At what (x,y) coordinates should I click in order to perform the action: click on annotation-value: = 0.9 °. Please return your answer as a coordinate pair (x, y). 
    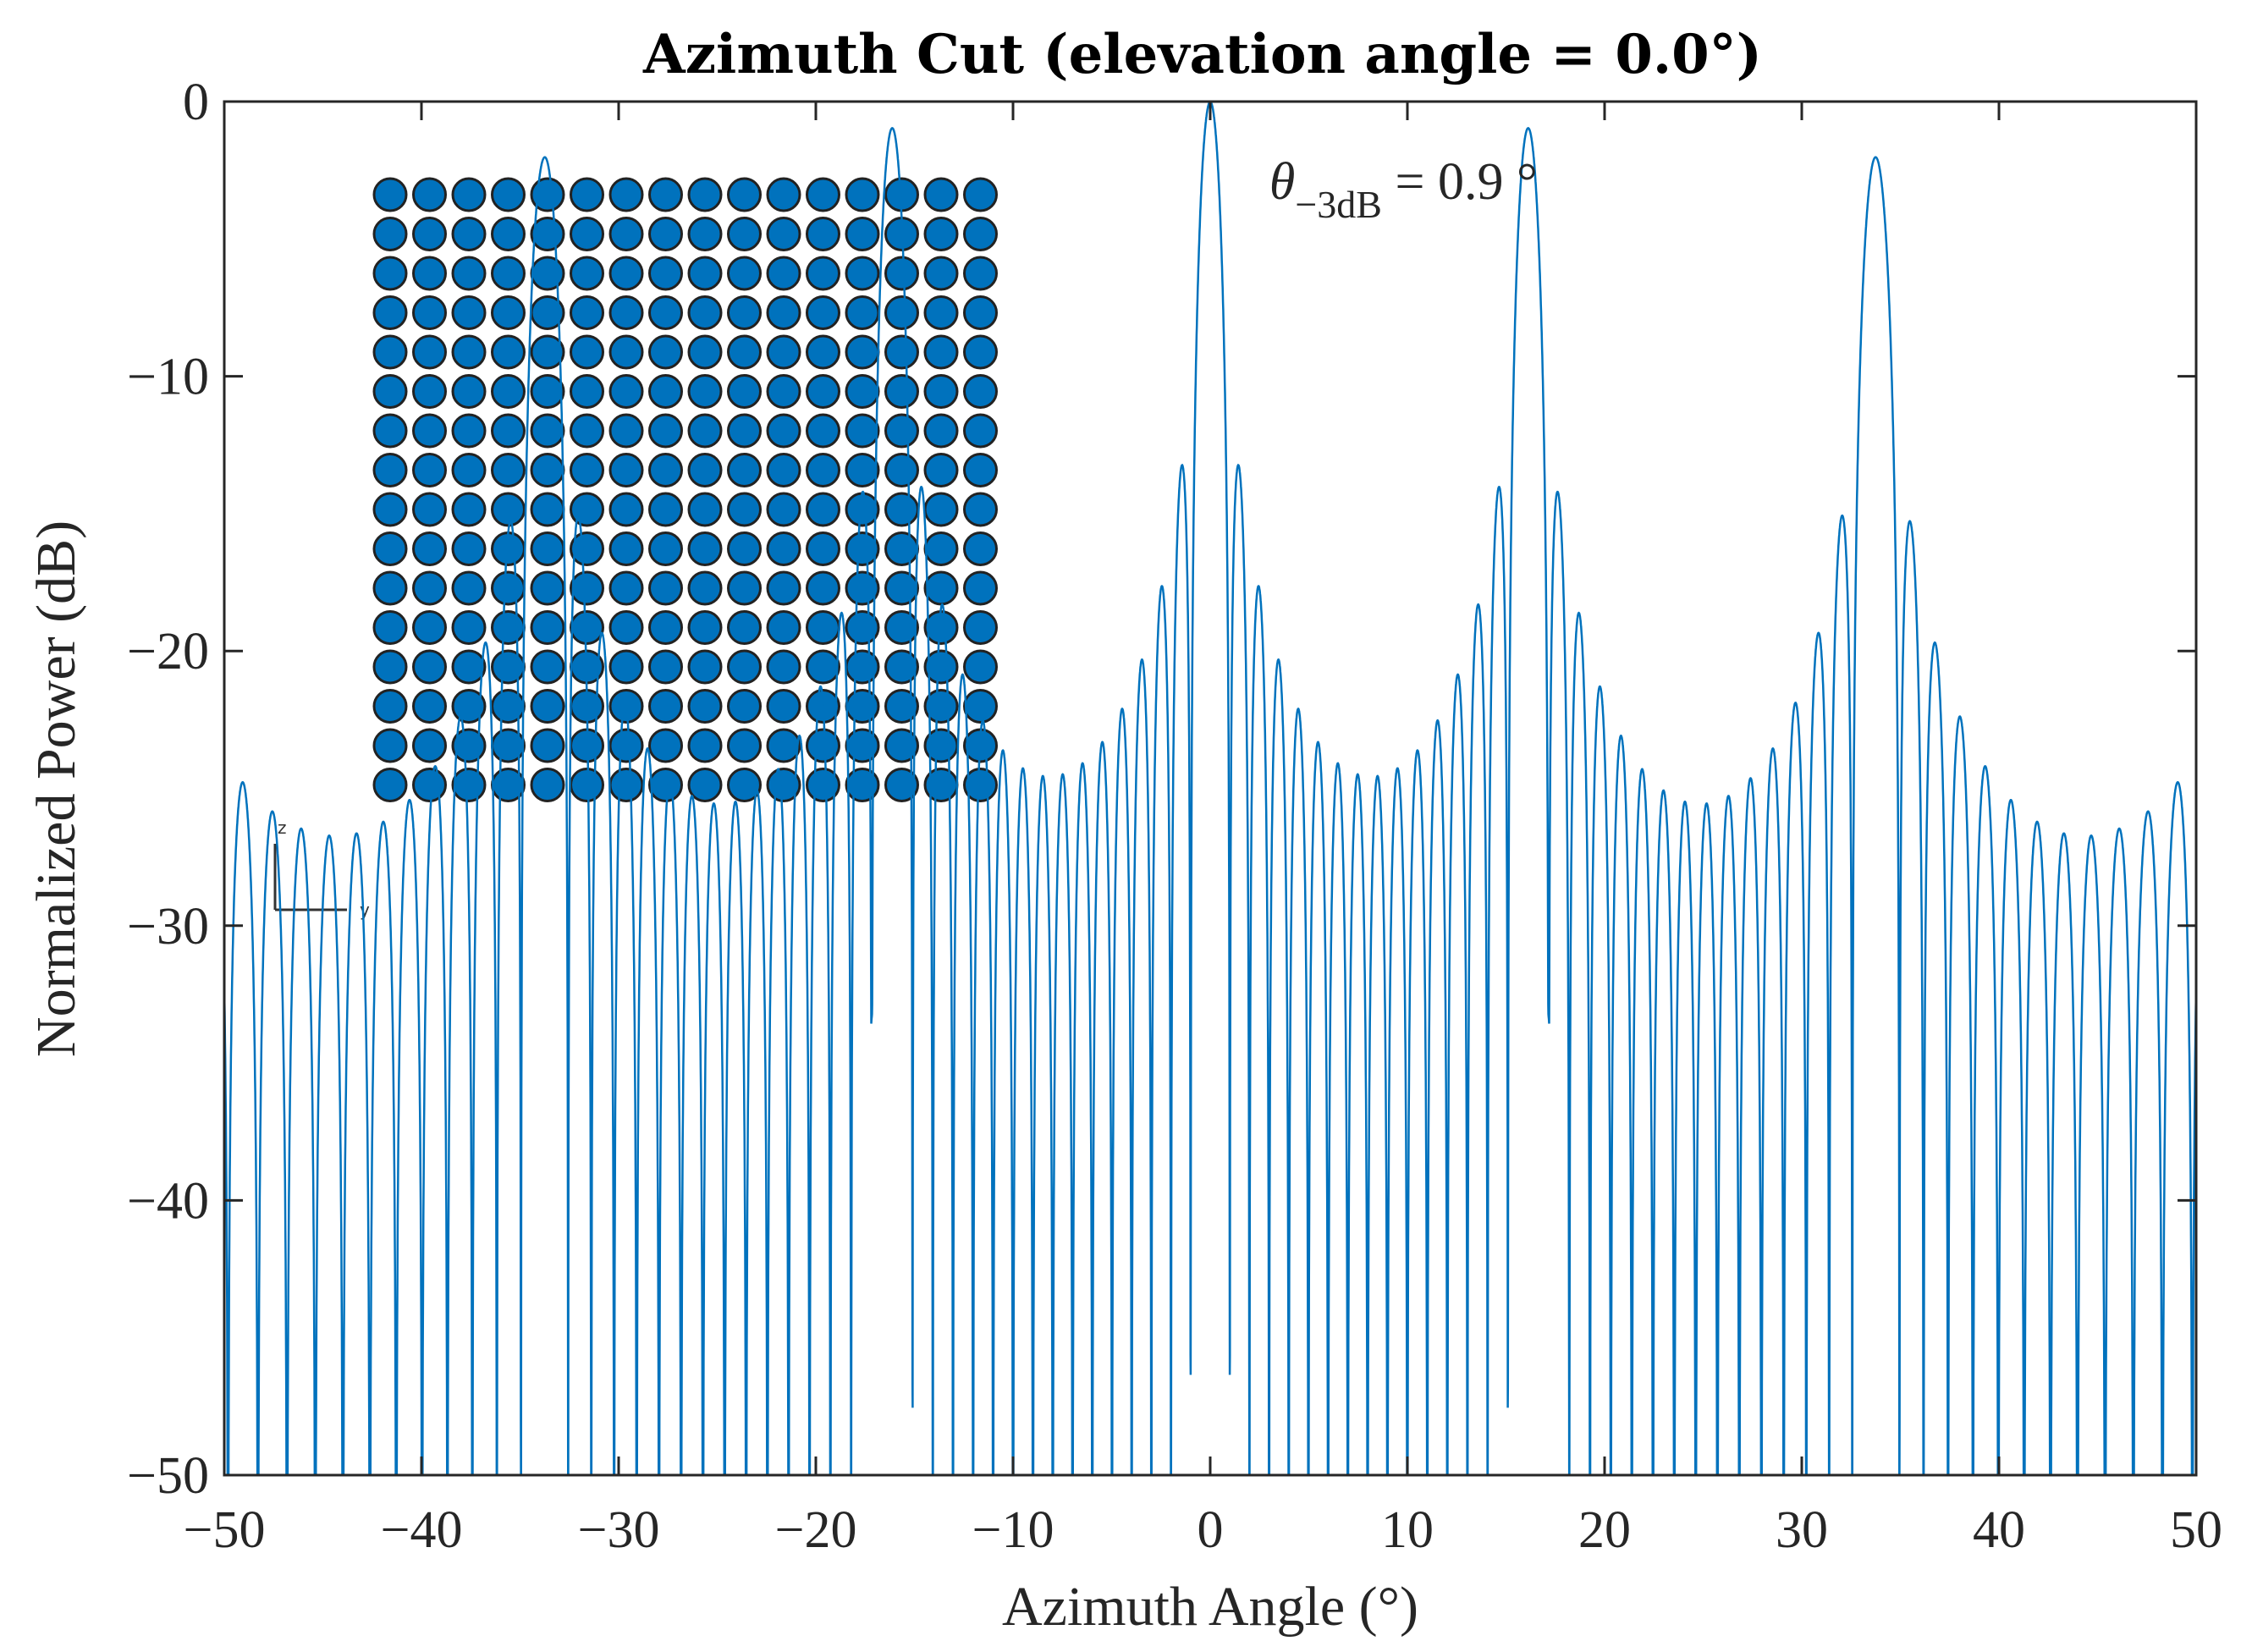
    Looking at the image, I should click on (1460, 182).